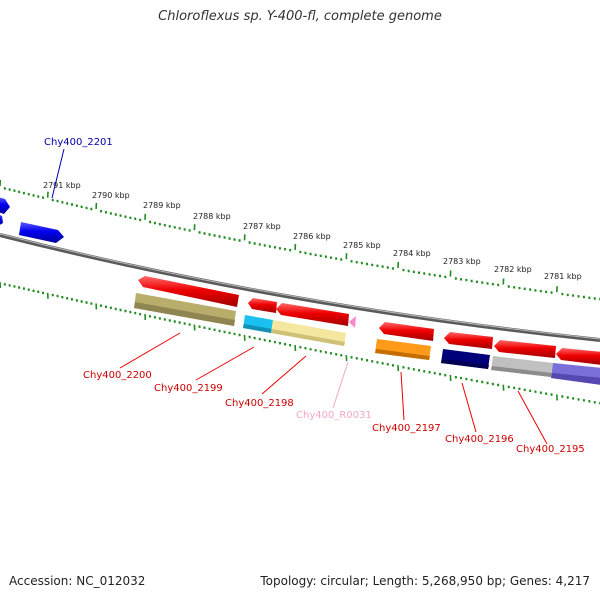  Describe the element at coordinates (479, 439) in the screenshot. I see `gene-label-chy400-2196: Chy400_2196` at that location.